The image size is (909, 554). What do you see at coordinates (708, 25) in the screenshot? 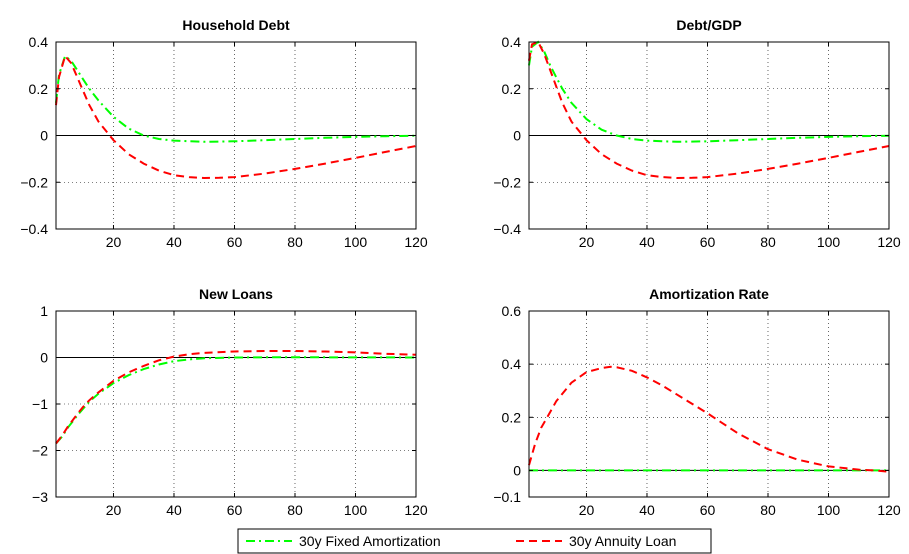
I see `panel-title: Debt/GDP` at bounding box center [708, 25].